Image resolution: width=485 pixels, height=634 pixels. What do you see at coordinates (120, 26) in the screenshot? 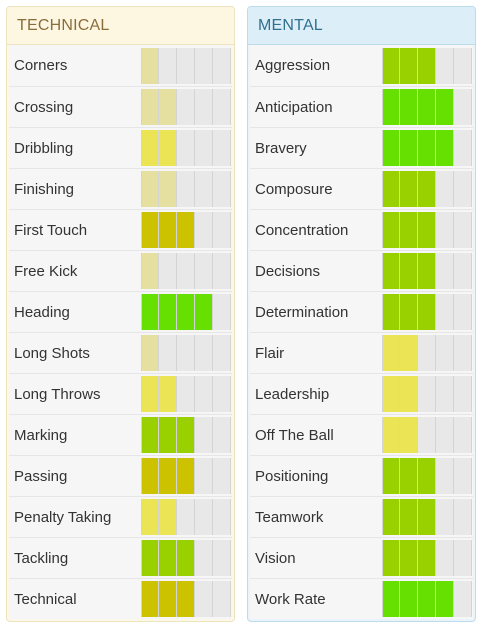
I see `technical-panel-title: TECHNICAL` at bounding box center [120, 26].